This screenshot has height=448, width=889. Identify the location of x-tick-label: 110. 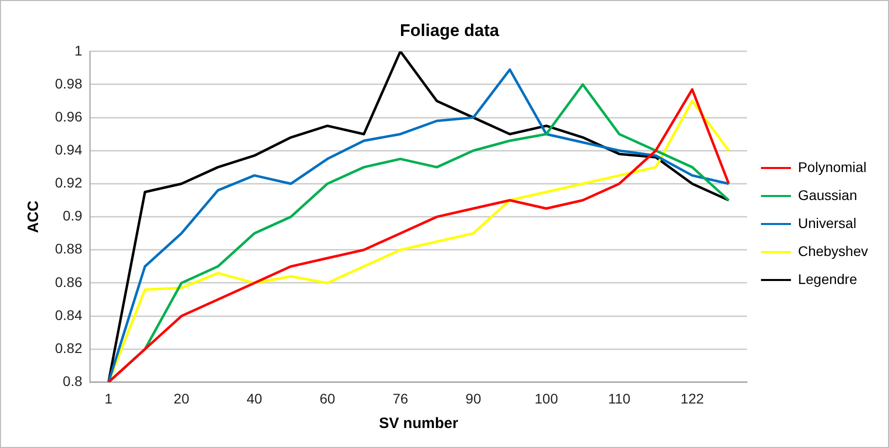
(619, 398).